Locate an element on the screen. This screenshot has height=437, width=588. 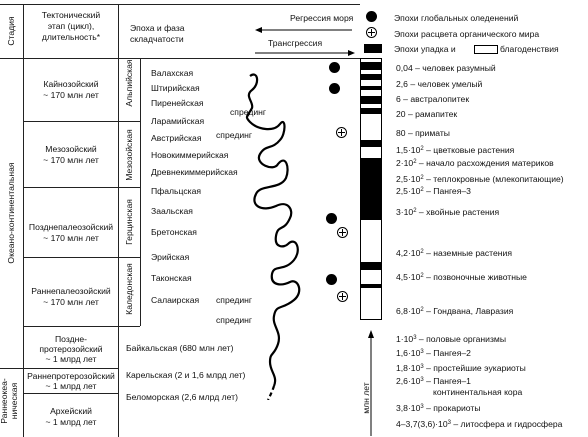
phase-label: Новокиммерийская is located at coordinates (190, 155).